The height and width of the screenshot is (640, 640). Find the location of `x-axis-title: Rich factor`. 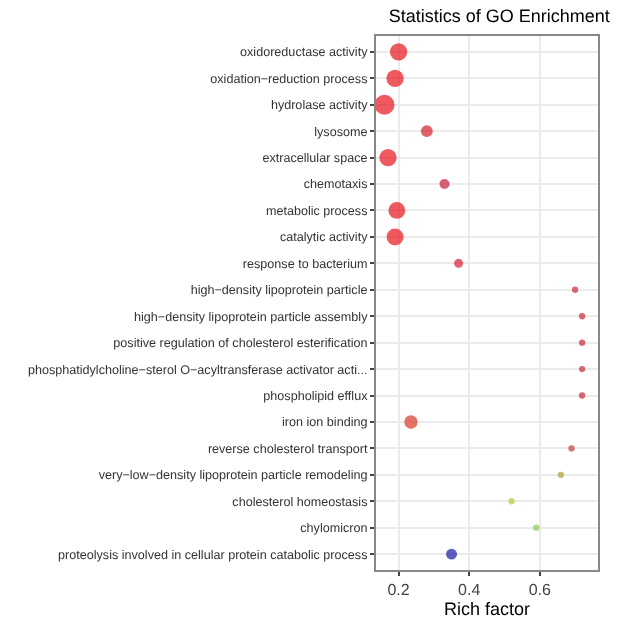

x-axis-title: Rich factor is located at coordinates (487, 609).